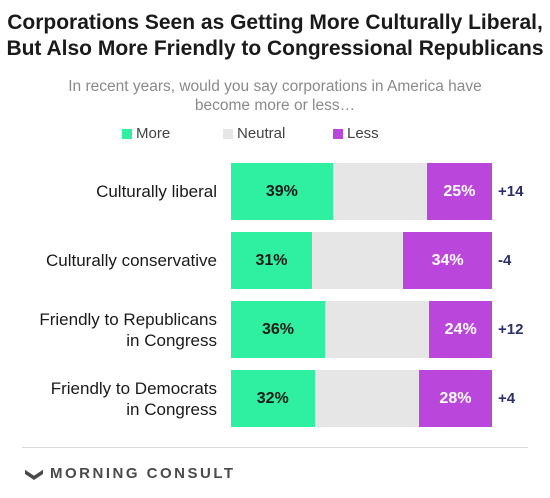  I want to click on bar-row: Friendly to Democrats in Congress 32% 28% +4, so click(275, 398).